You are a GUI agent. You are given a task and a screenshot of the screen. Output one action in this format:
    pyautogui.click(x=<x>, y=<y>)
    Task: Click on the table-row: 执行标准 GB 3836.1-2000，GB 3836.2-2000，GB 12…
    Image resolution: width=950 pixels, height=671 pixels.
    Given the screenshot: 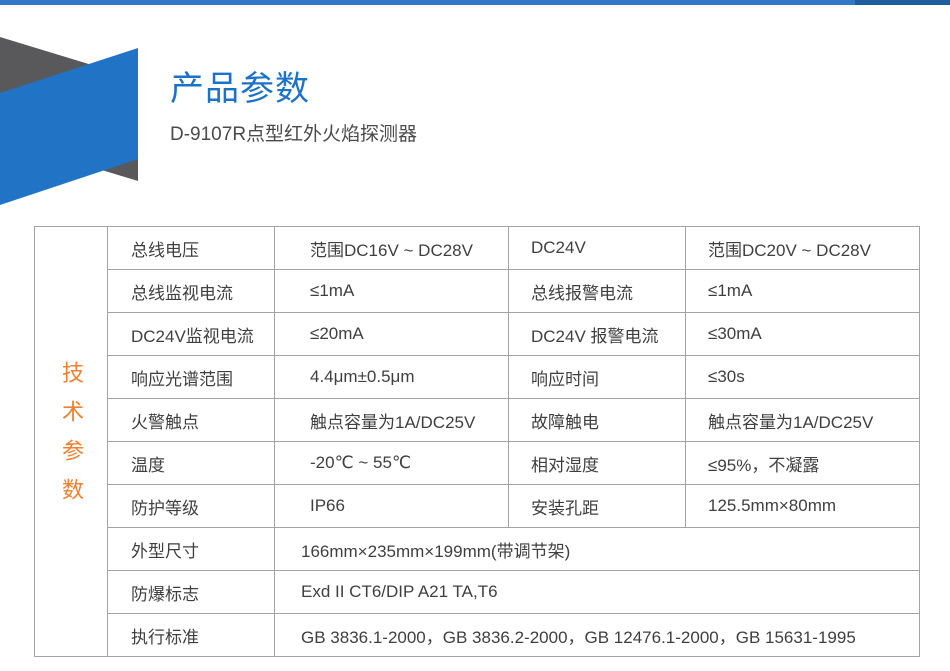 What is the action you would take?
    pyautogui.click(x=477, y=635)
    